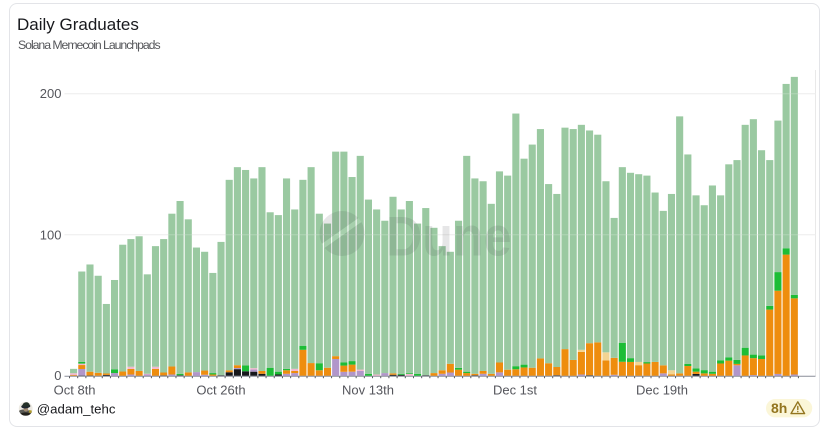  I want to click on svg-text: Nov 13th, so click(368, 390).